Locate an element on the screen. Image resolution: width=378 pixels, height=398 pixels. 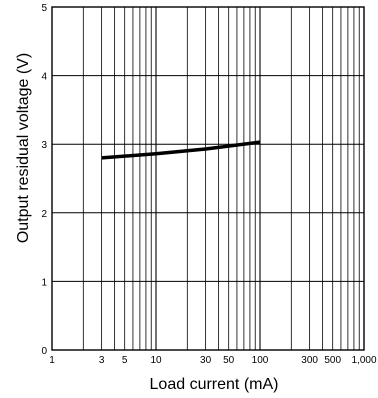
y-tick-label: 4 is located at coordinates (44, 77).